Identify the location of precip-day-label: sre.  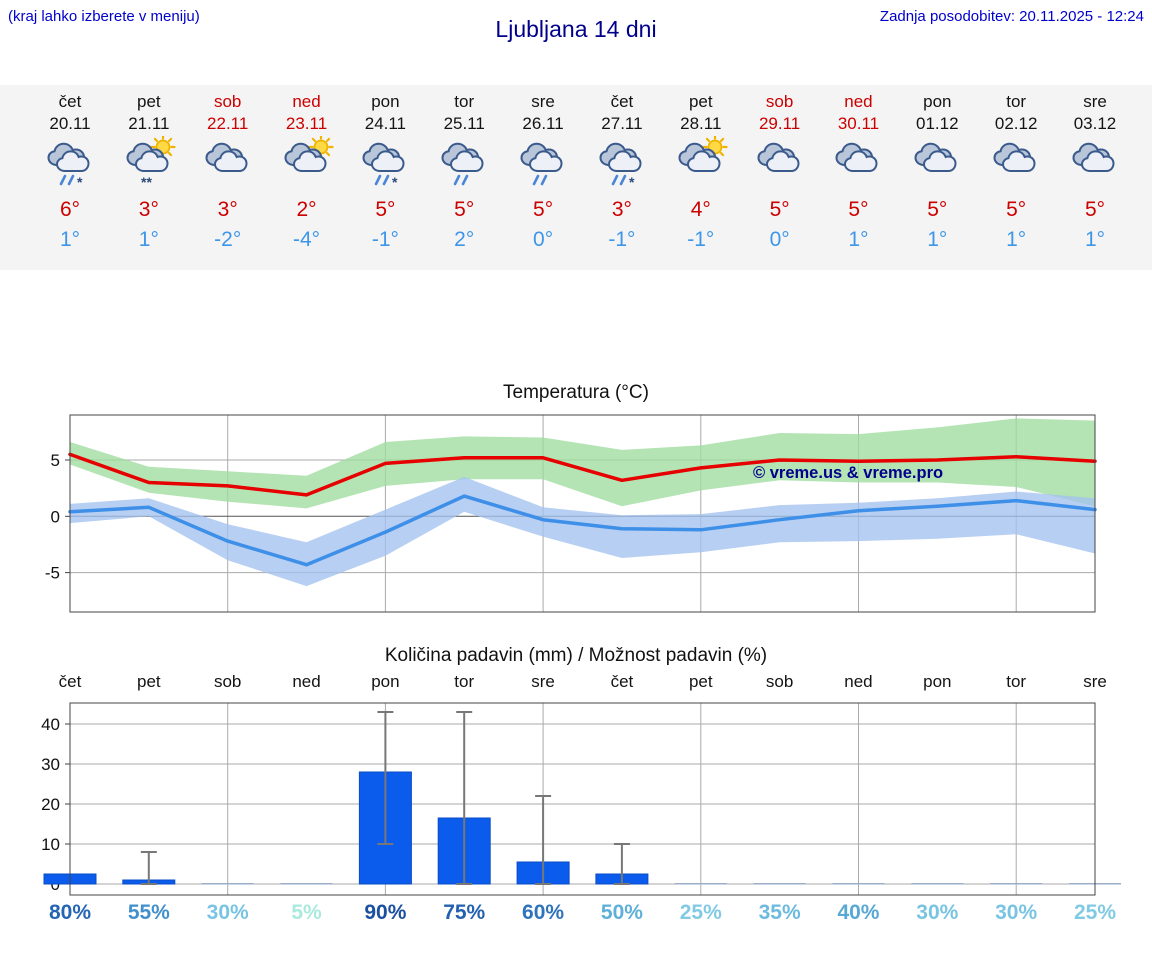
(1095, 681).